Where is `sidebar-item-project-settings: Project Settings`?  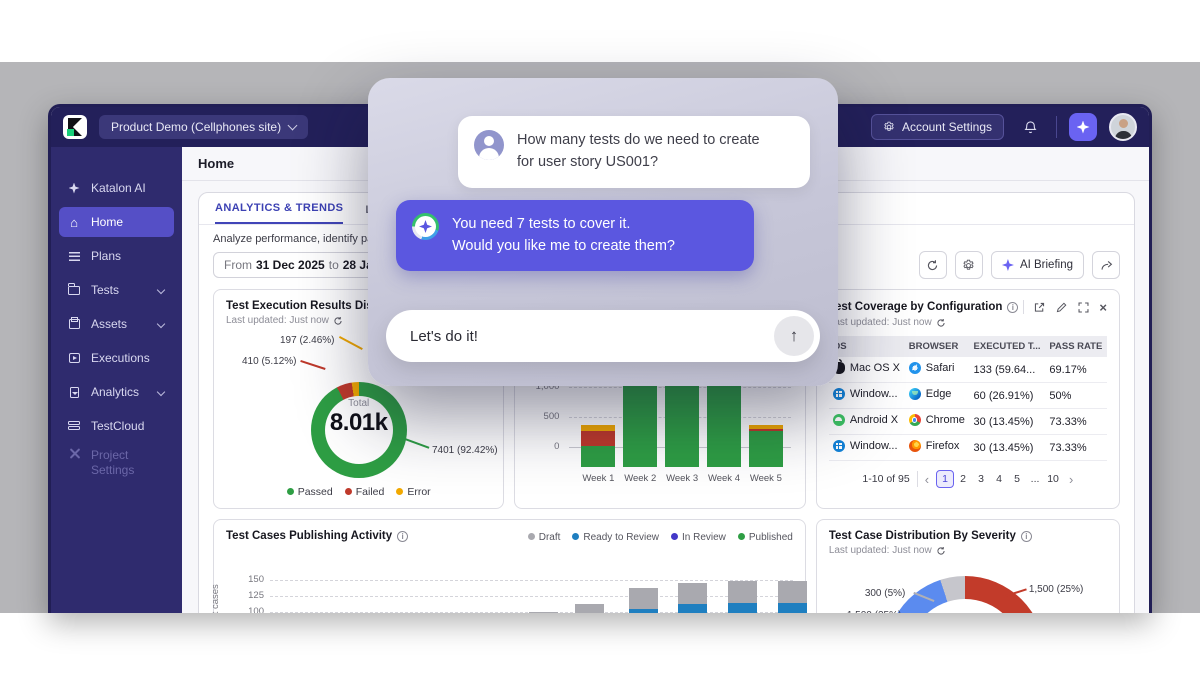
sidebar-item-project-settings: Project Settings is located at coordinates (116, 464).